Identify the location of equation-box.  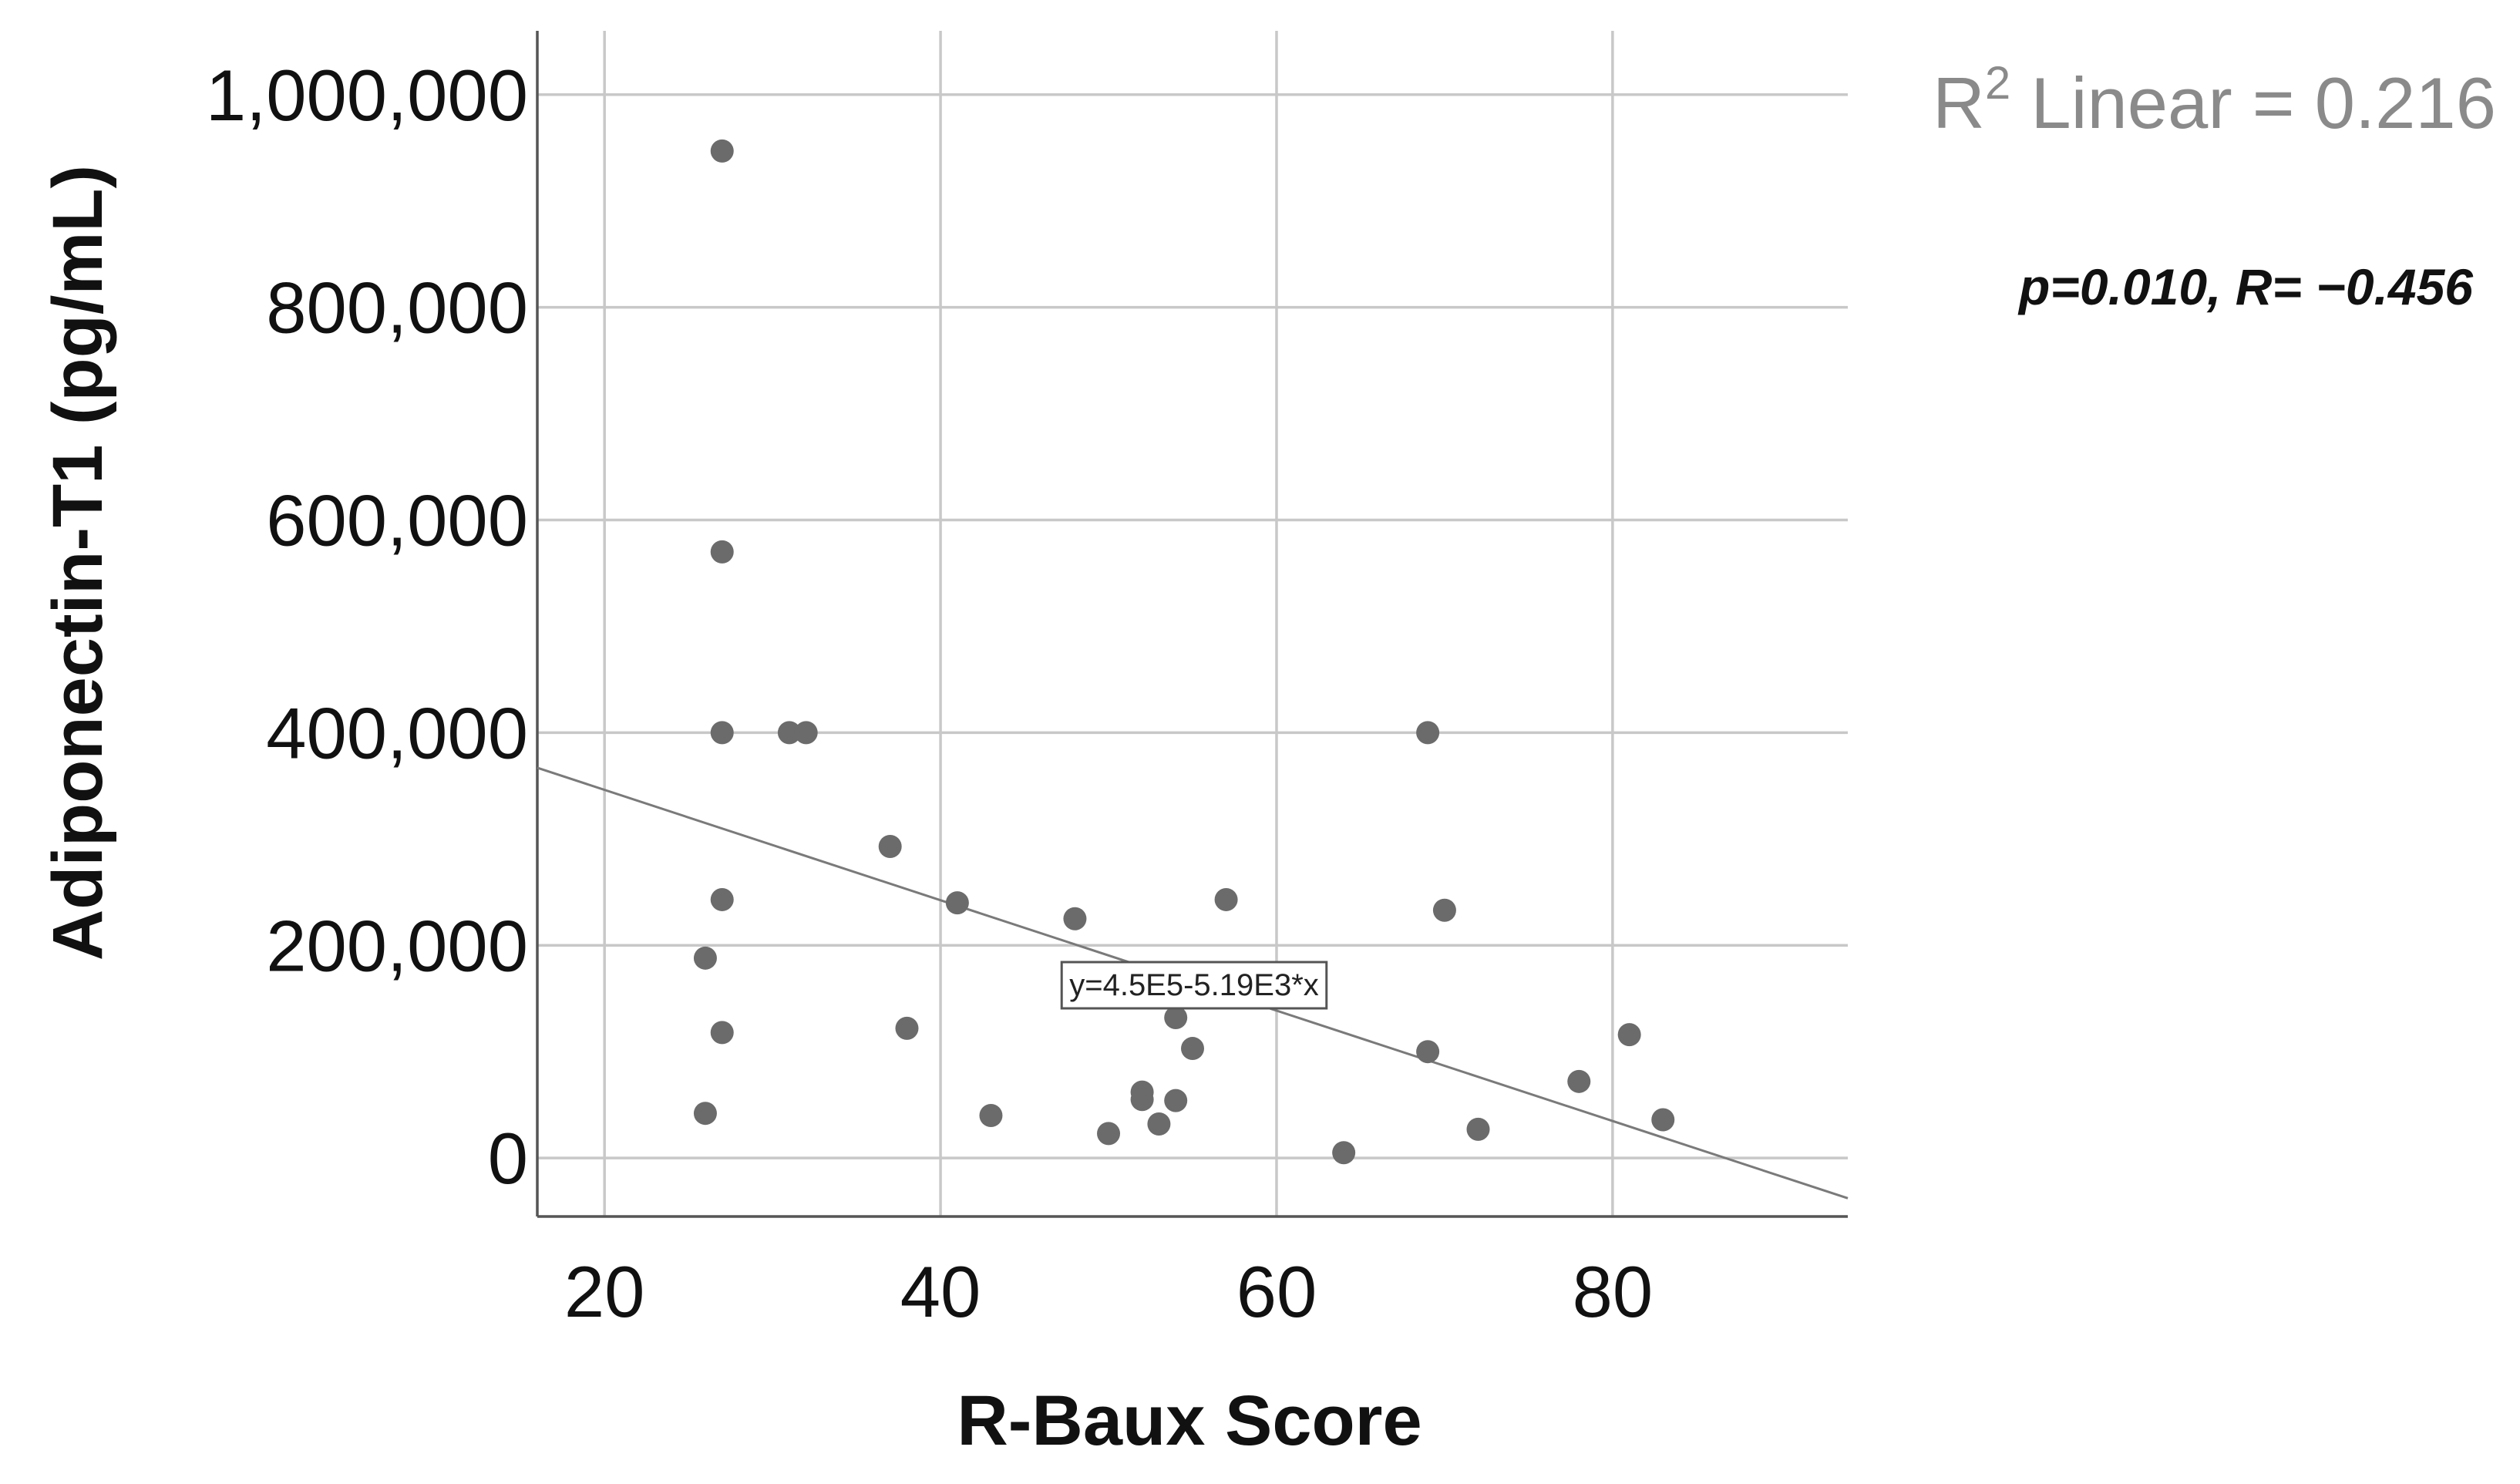
(1194, 986).